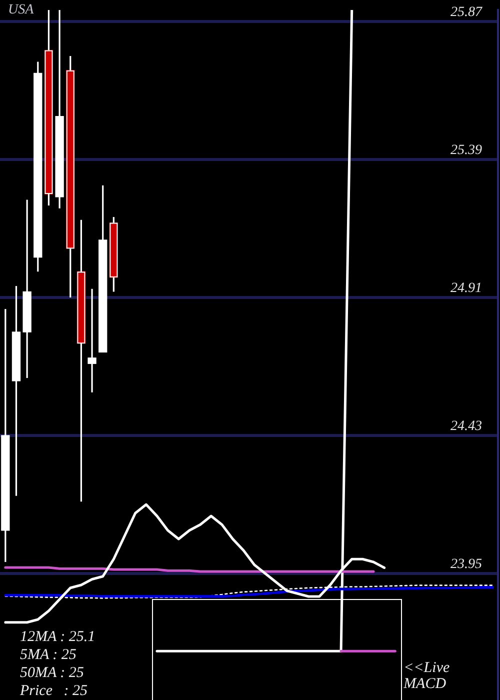  What do you see at coordinates (58, 637) in the screenshot?
I see `annotation: 12MA : 25.1` at bounding box center [58, 637].